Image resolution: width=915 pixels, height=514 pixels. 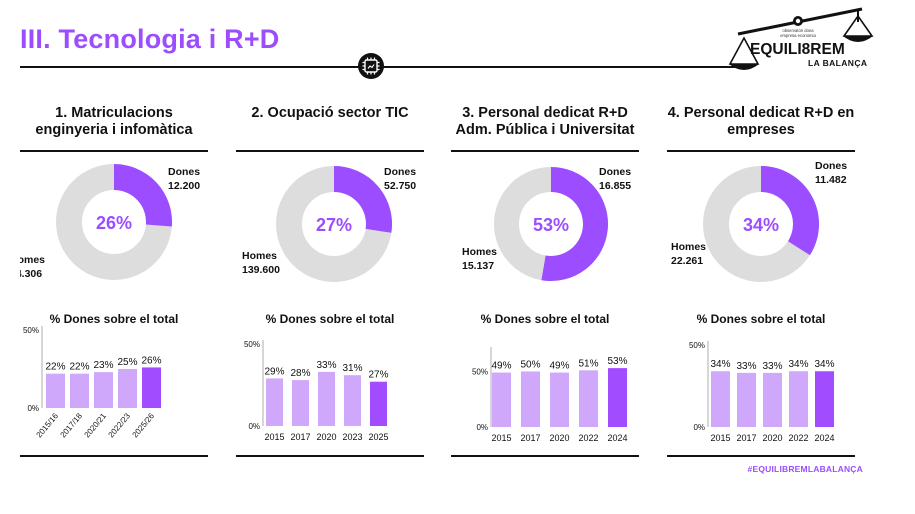 I want to click on dones-value: 52.750, so click(x=400, y=186).